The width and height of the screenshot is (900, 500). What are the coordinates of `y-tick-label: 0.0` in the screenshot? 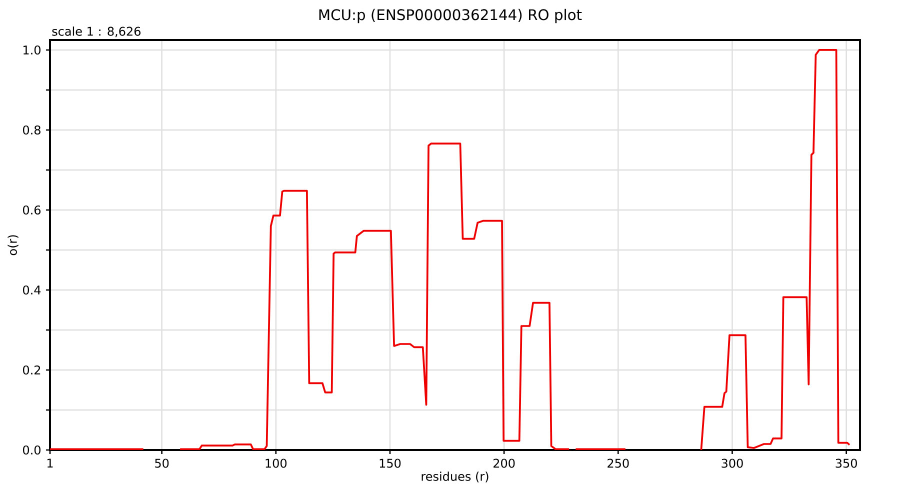 It's located at (31, 450).